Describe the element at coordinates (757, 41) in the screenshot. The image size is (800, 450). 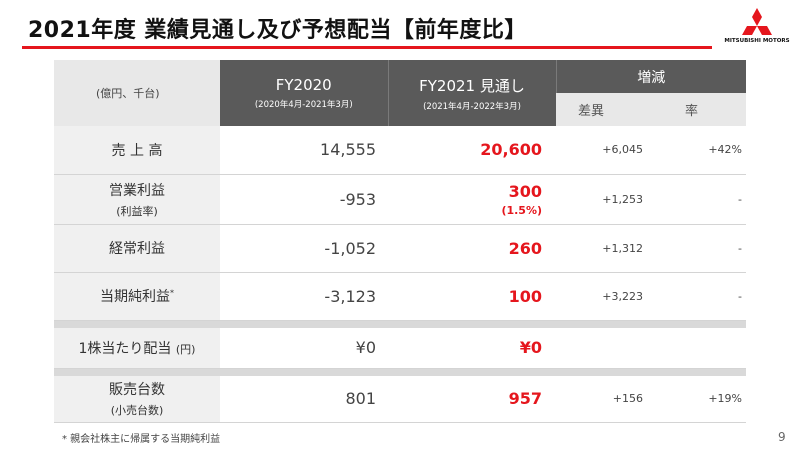
I see `logo-wordmark: MITSUBISHI MOTORS` at that location.